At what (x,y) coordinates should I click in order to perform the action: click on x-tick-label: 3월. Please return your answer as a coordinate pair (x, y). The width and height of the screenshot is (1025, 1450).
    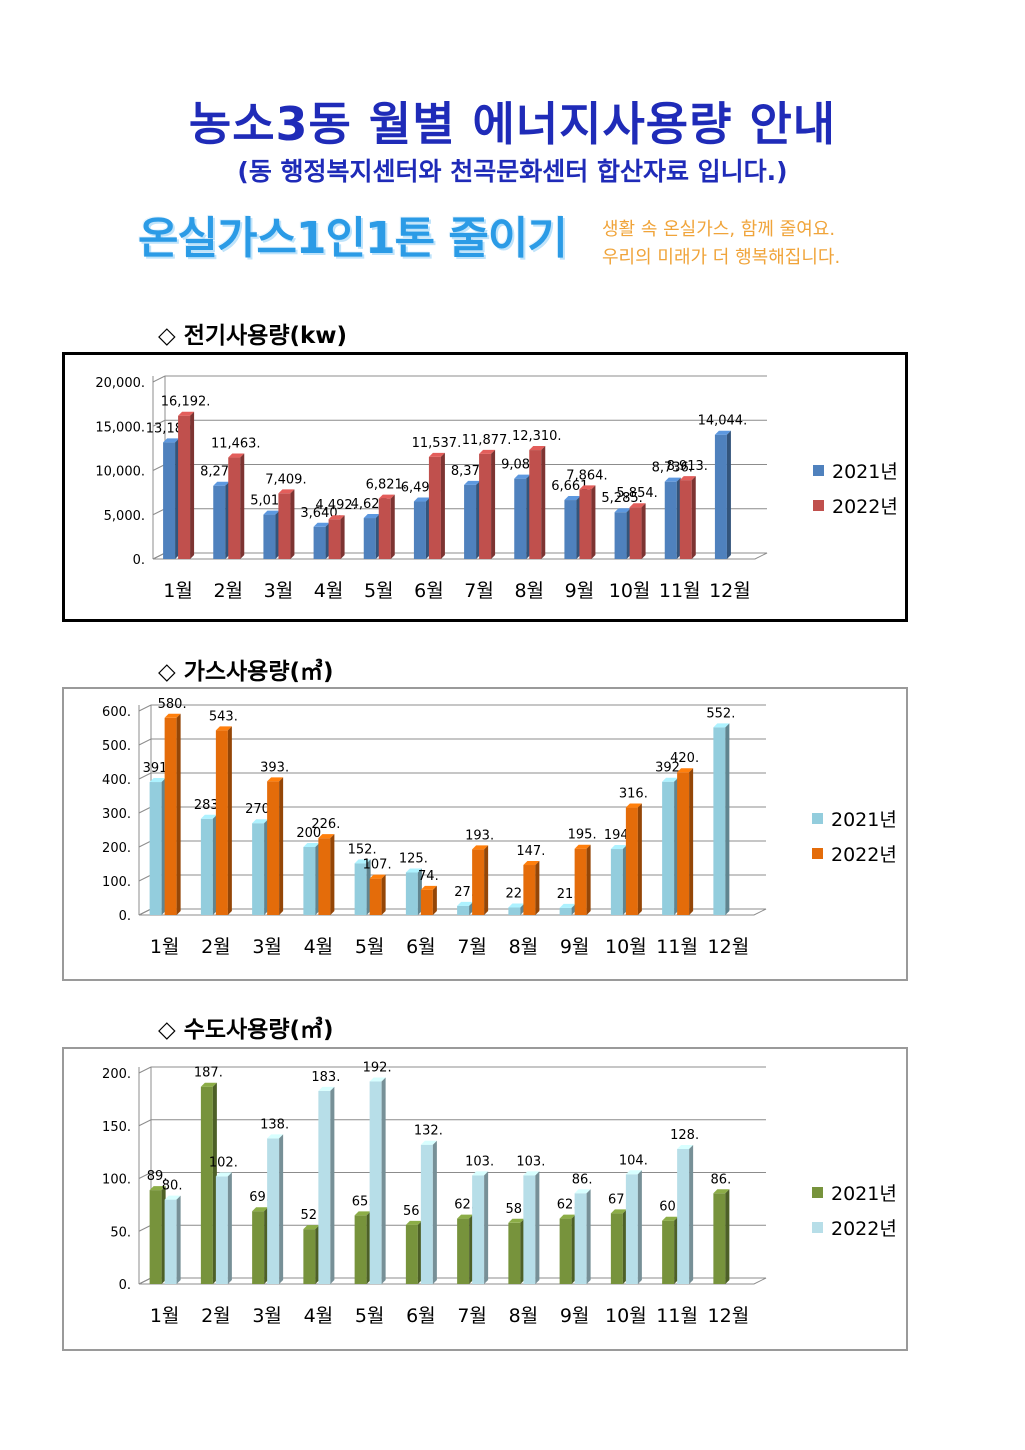
    Looking at the image, I should click on (279, 591).